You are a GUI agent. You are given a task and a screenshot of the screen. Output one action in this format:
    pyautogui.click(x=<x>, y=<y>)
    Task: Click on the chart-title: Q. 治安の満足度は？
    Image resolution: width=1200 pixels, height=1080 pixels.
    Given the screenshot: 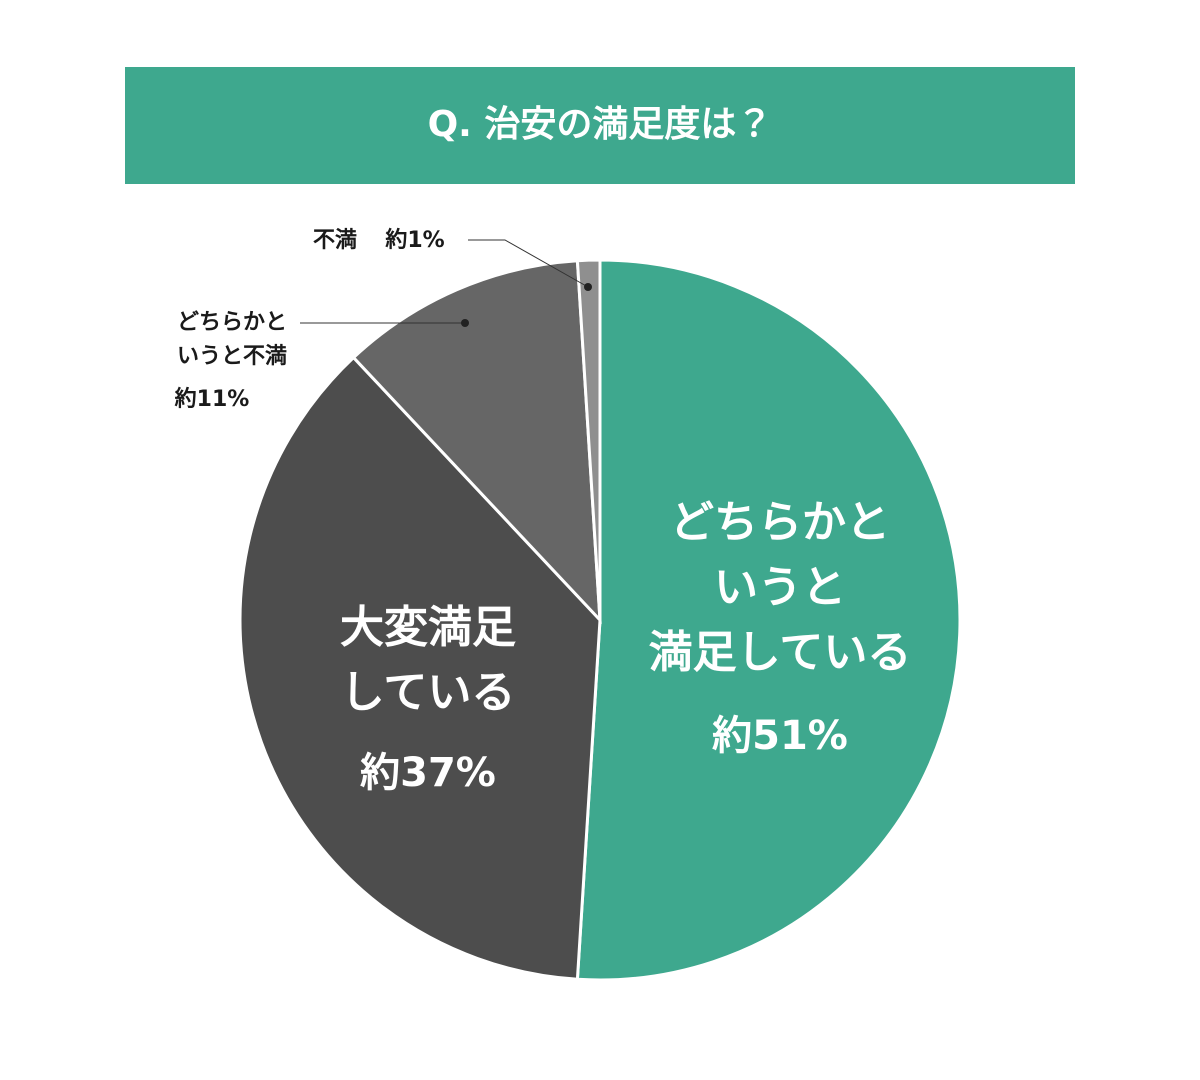 What is the action you would take?
    pyautogui.click(x=600, y=124)
    